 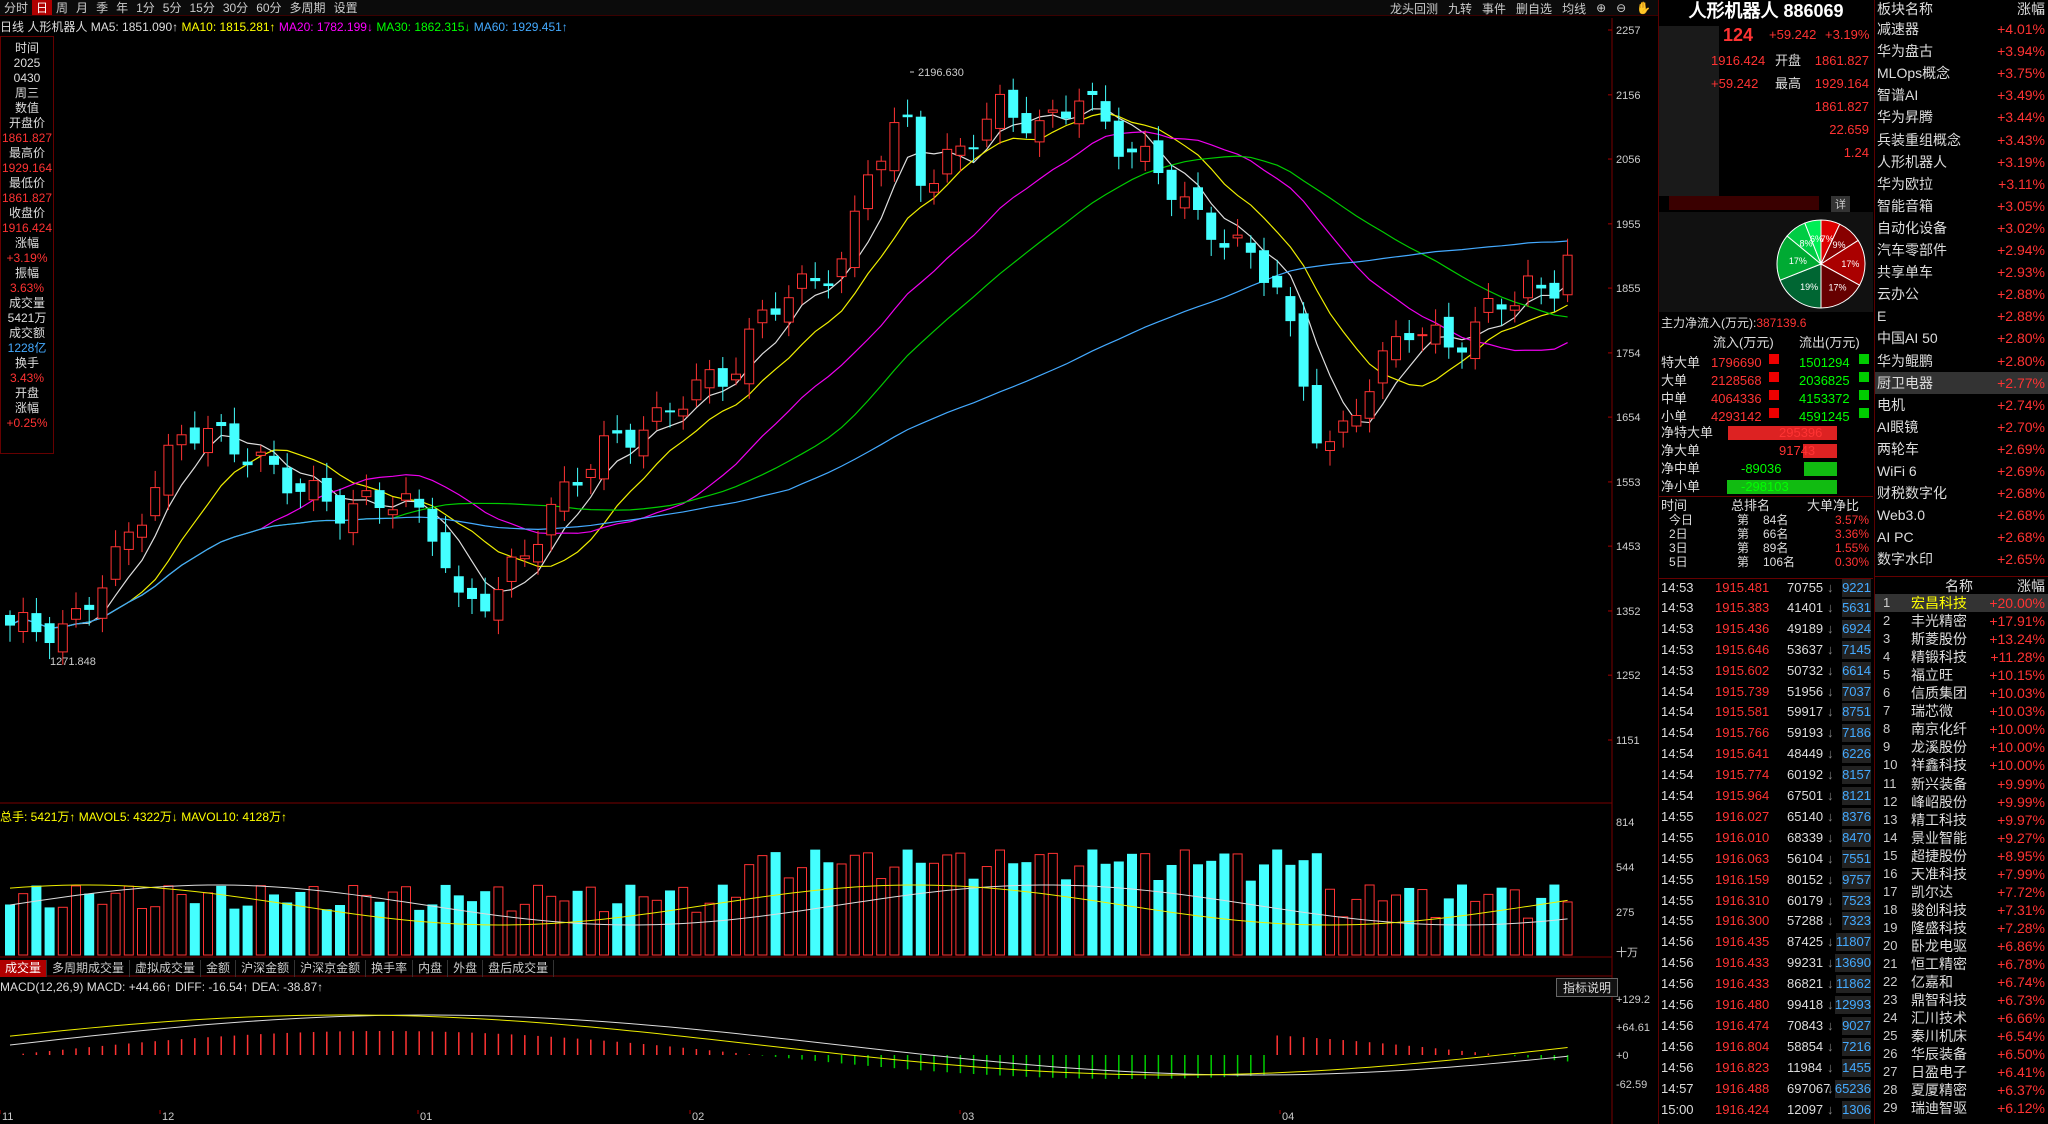 I want to click on period-tab-0: 分时, so click(x=16, y=8).